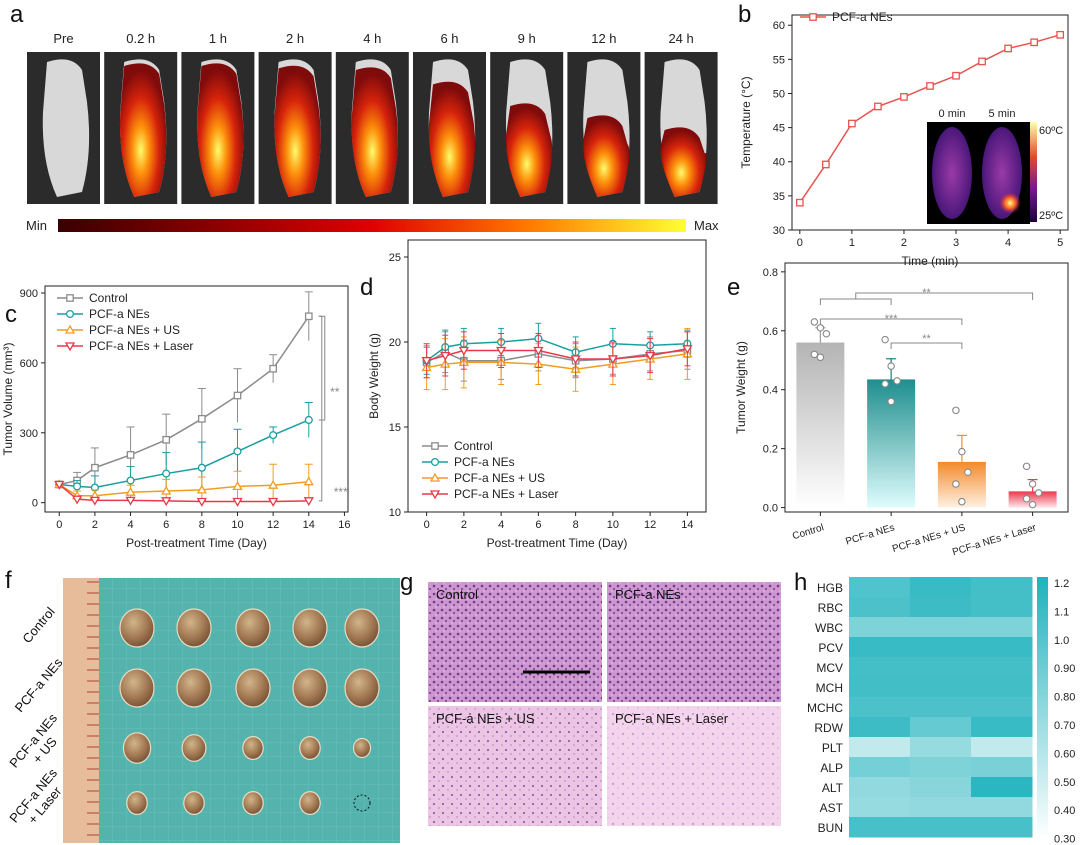 This screenshot has height=845, width=1080. Describe the element at coordinates (8, 399) in the screenshot. I see `c-y-label: Tumor Volume (mm³)` at that location.